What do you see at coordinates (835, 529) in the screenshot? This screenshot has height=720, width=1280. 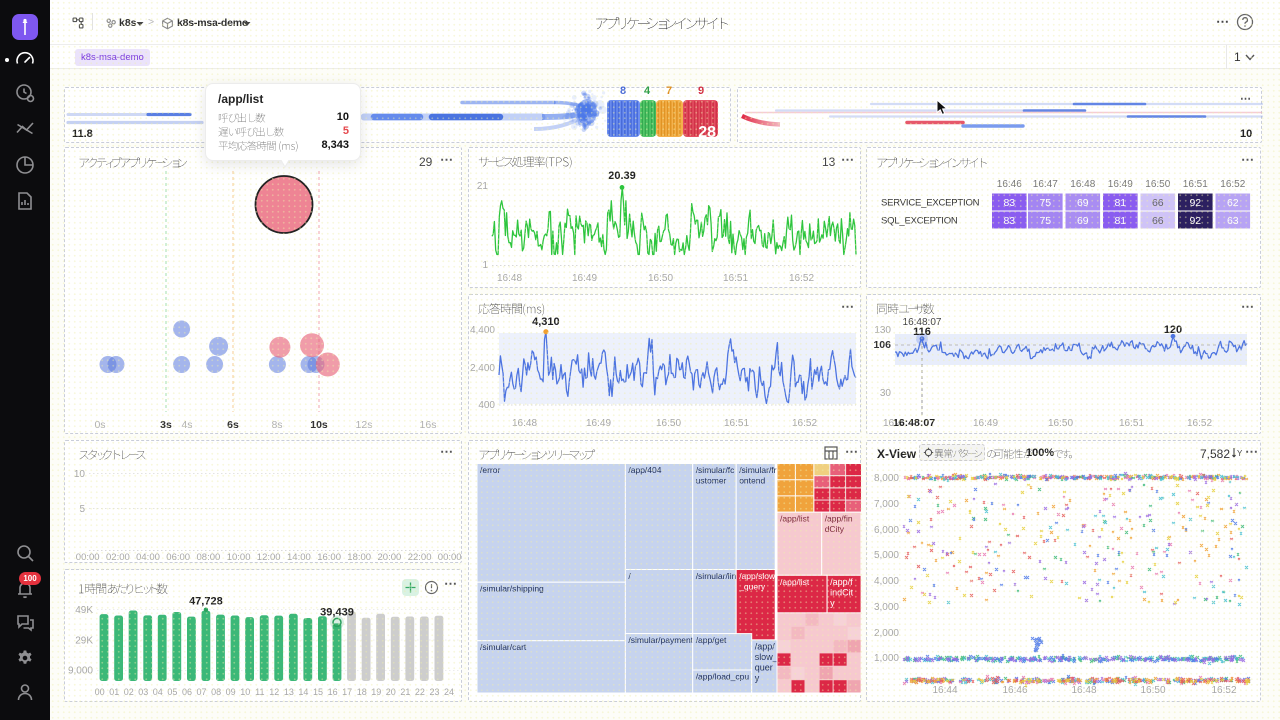 I see `svg-text: dCity` at bounding box center [835, 529].